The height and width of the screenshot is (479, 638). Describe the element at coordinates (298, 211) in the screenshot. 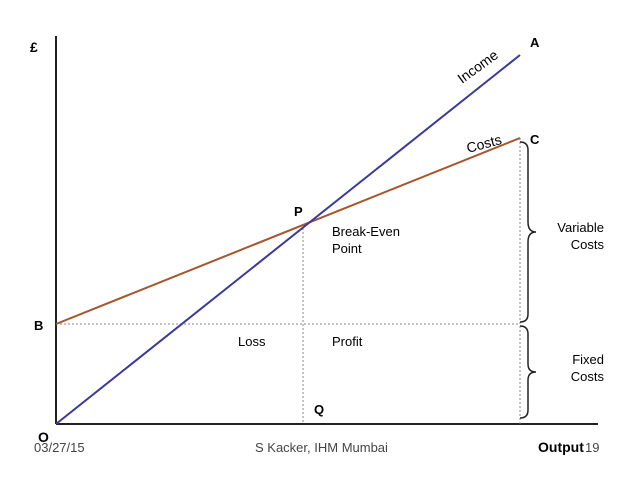

I see `point-p-label: P` at that location.